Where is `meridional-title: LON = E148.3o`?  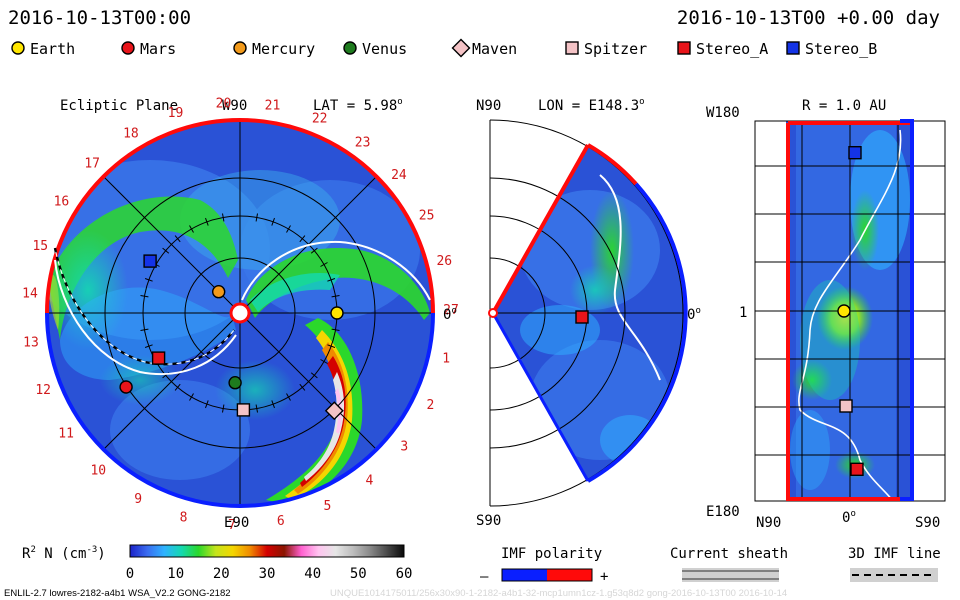 meridional-title: LON = E148.3o is located at coordinates (591, 105).